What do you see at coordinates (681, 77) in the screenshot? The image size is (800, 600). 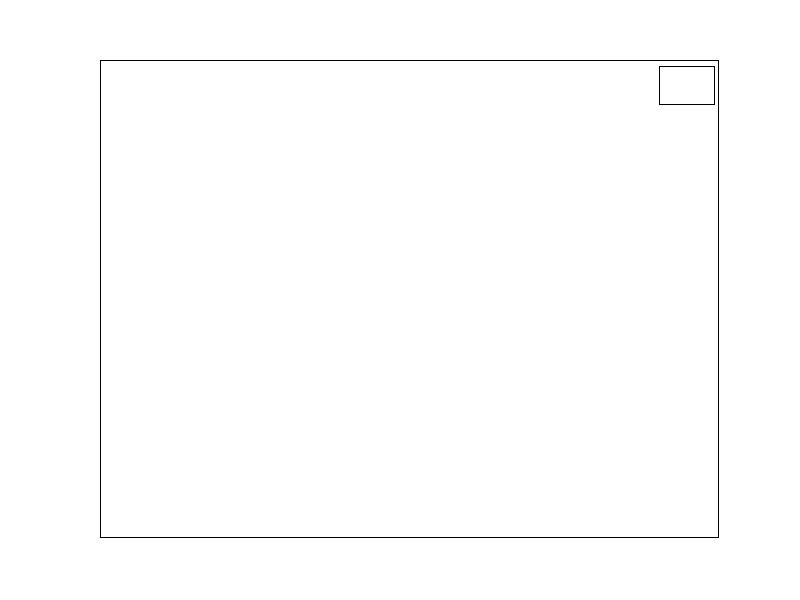 I see `tp-legend-swatch` at bounding box center [681, 77].